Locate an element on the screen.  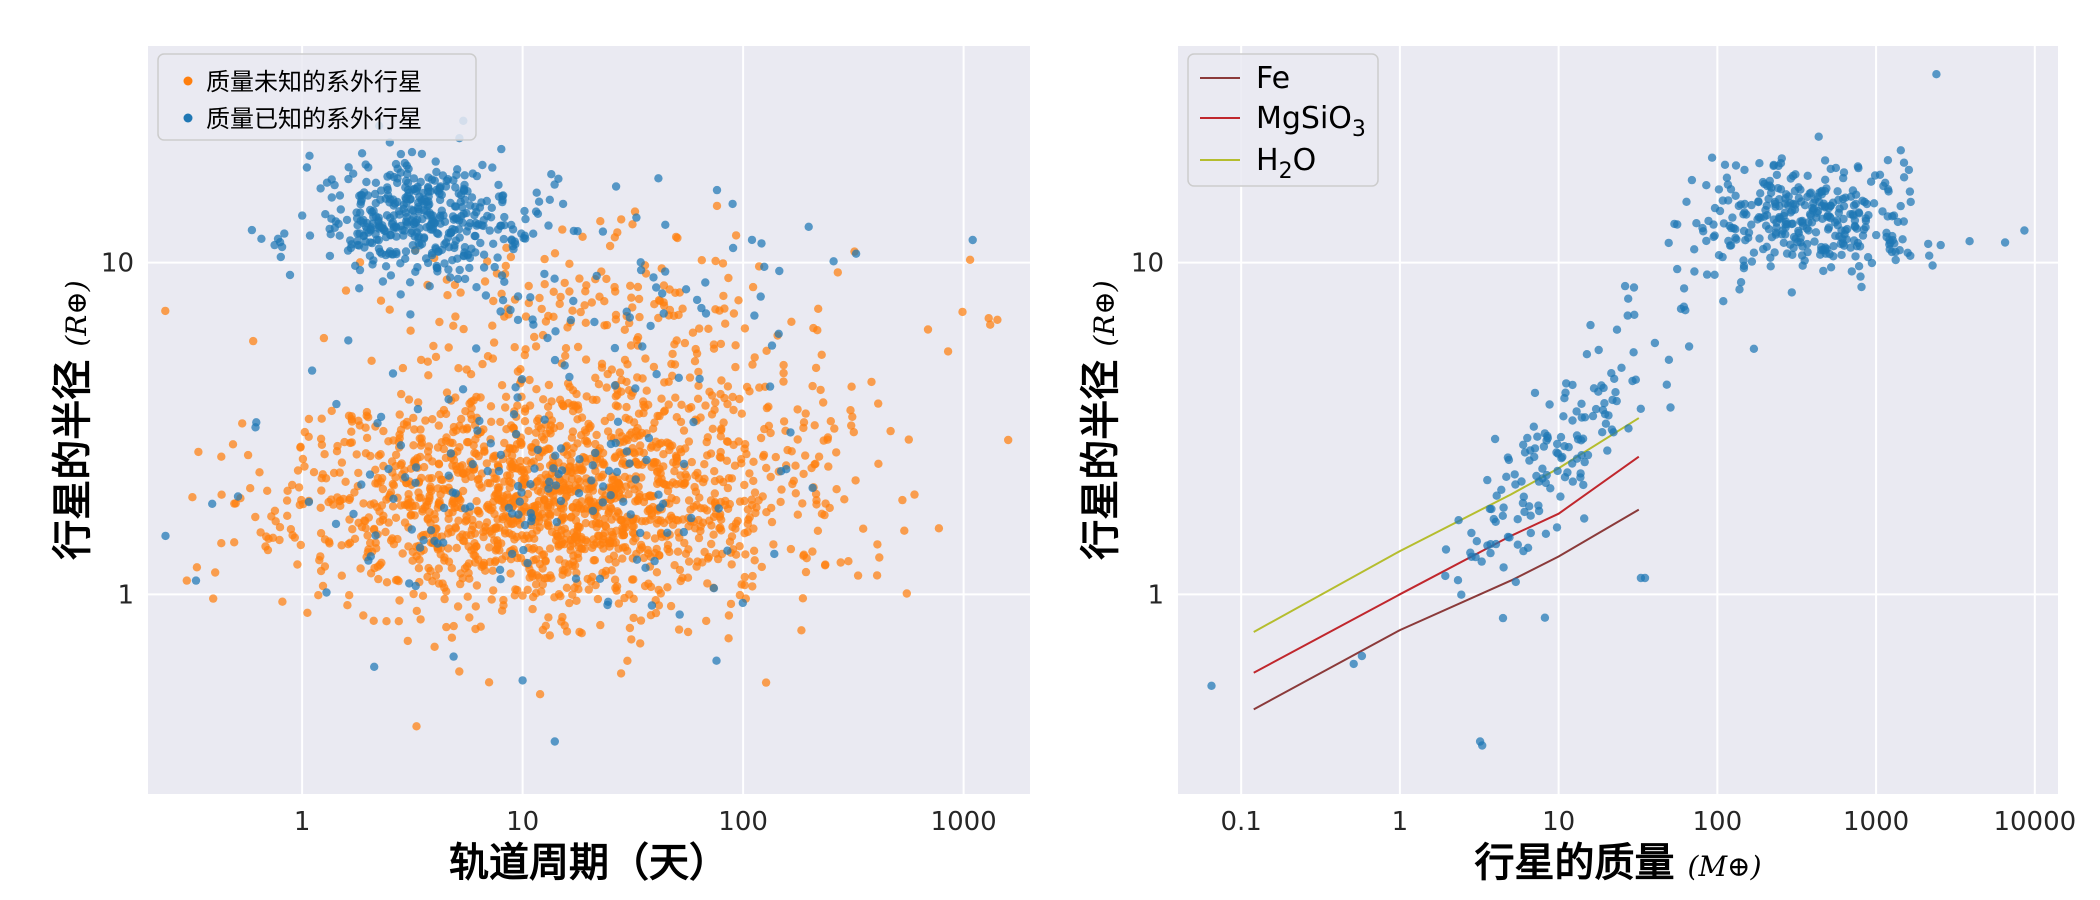
right-y-tick-label: 10 is located at coordinates (1147, 264).